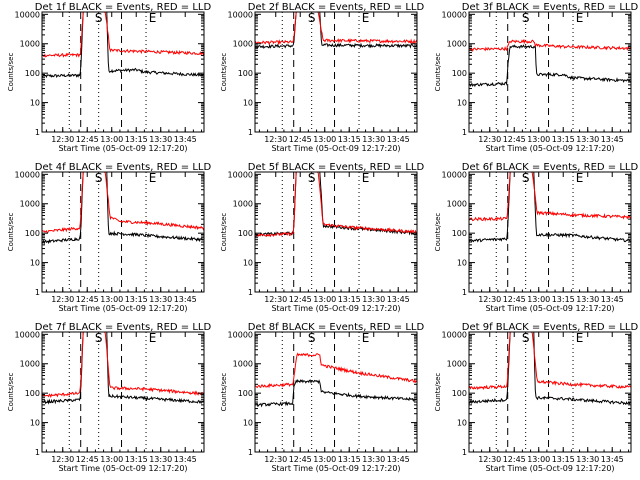 The image size is (640, 480). I want to click on panel-title: Det 8f BLACK = Events, RED = LLD, so click(336, 327).